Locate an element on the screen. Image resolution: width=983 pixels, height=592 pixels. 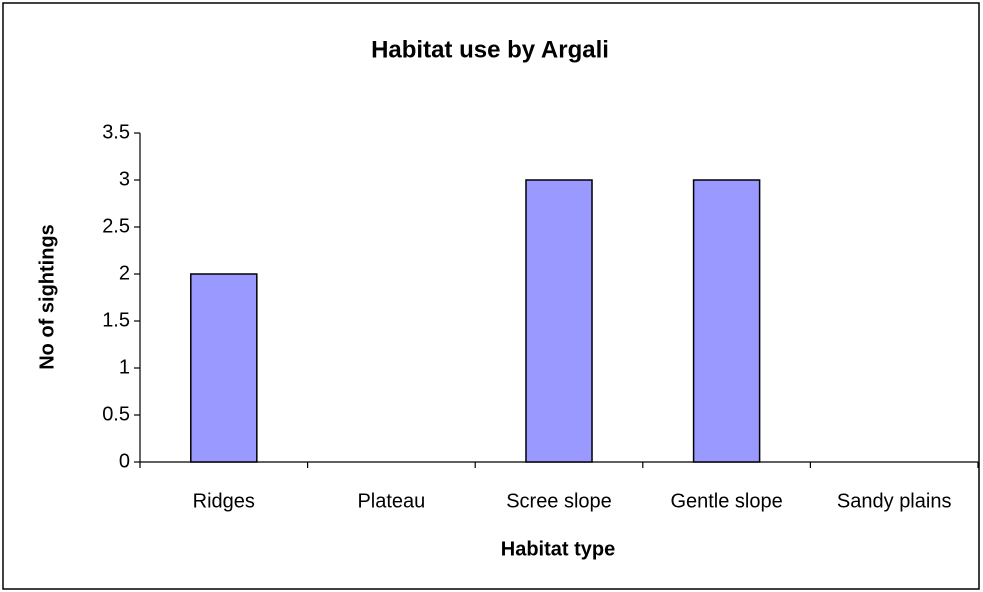
chart-title: Habitat use by Argali is located at coordinates (490, 49).